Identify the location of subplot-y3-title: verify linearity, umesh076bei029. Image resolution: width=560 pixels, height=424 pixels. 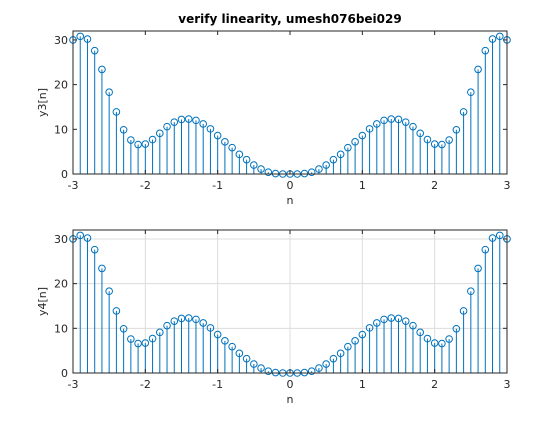
(289, 19).